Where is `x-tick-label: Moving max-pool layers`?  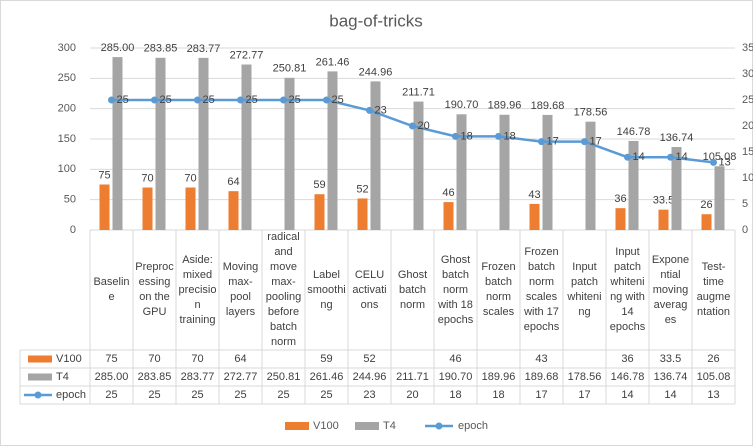
x-tick-label: Moving max-pool layers is located at coordinates (240, 289).